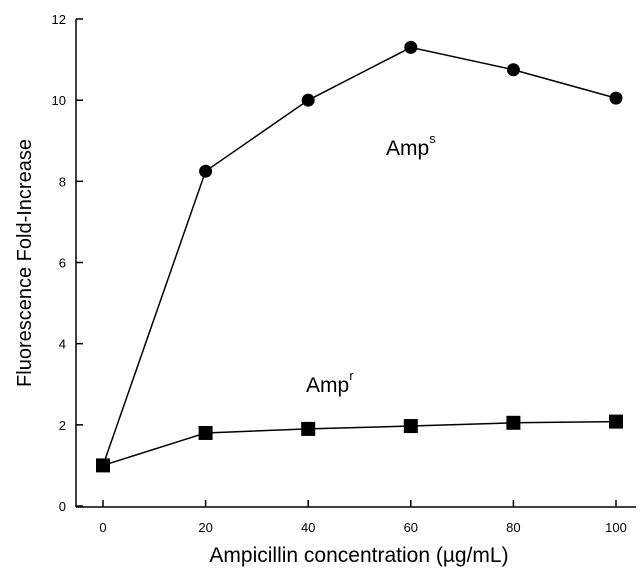 The width and height of the screenshot is (640, 569). I want to click on y-tick-label: 10, so click(59, 100).